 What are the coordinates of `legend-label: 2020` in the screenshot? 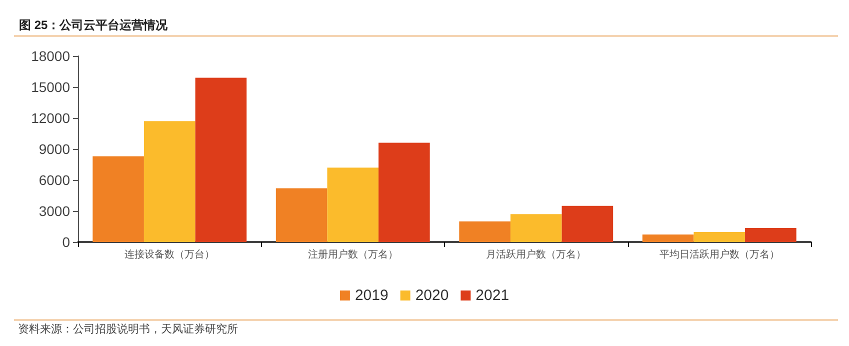 It's located at (432, 295).